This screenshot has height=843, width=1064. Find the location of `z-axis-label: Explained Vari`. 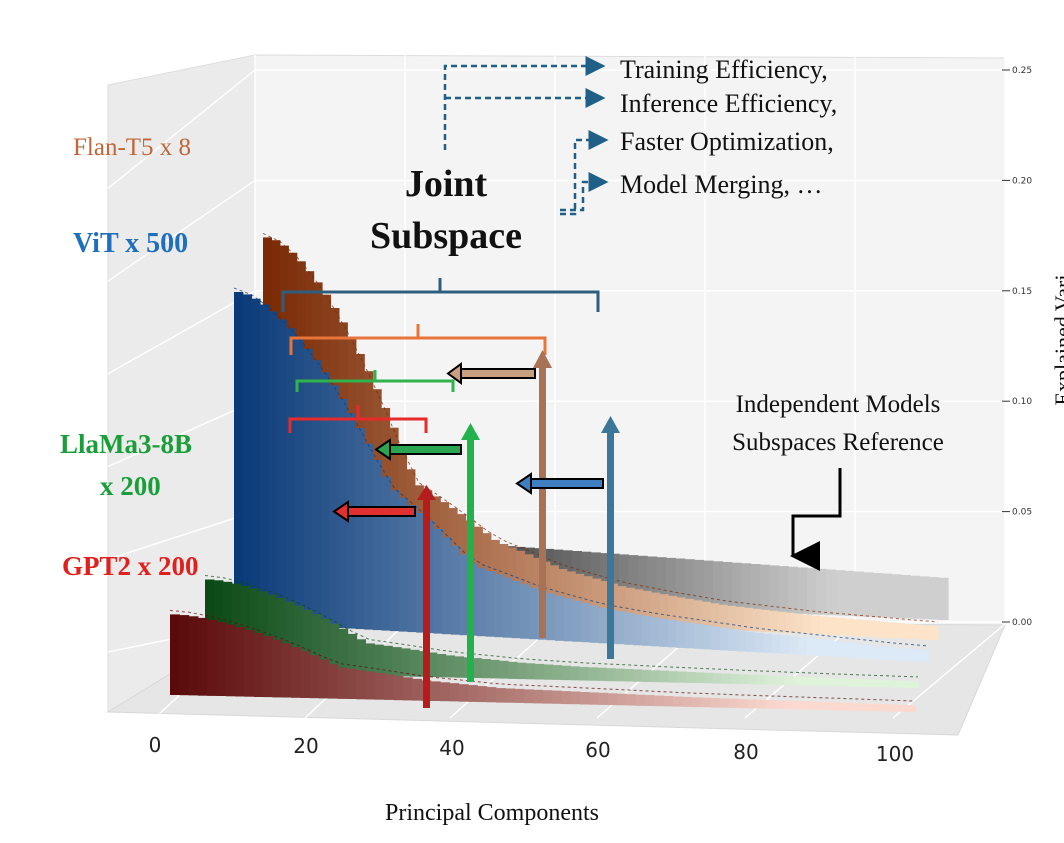

z-axis-label: Explained Vari is located at coordinates (1057, 340).